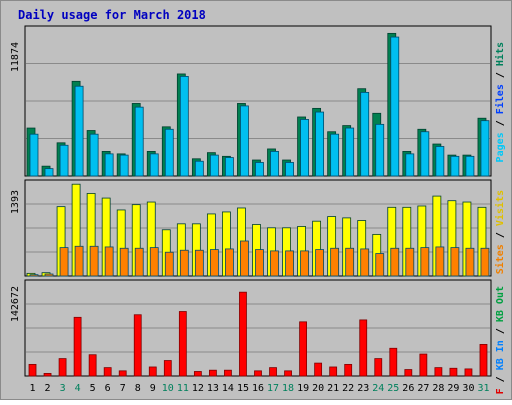 This screenshot has height=405, width=512. I want to click on x-tick-label-21: 21, so click(333, 388).